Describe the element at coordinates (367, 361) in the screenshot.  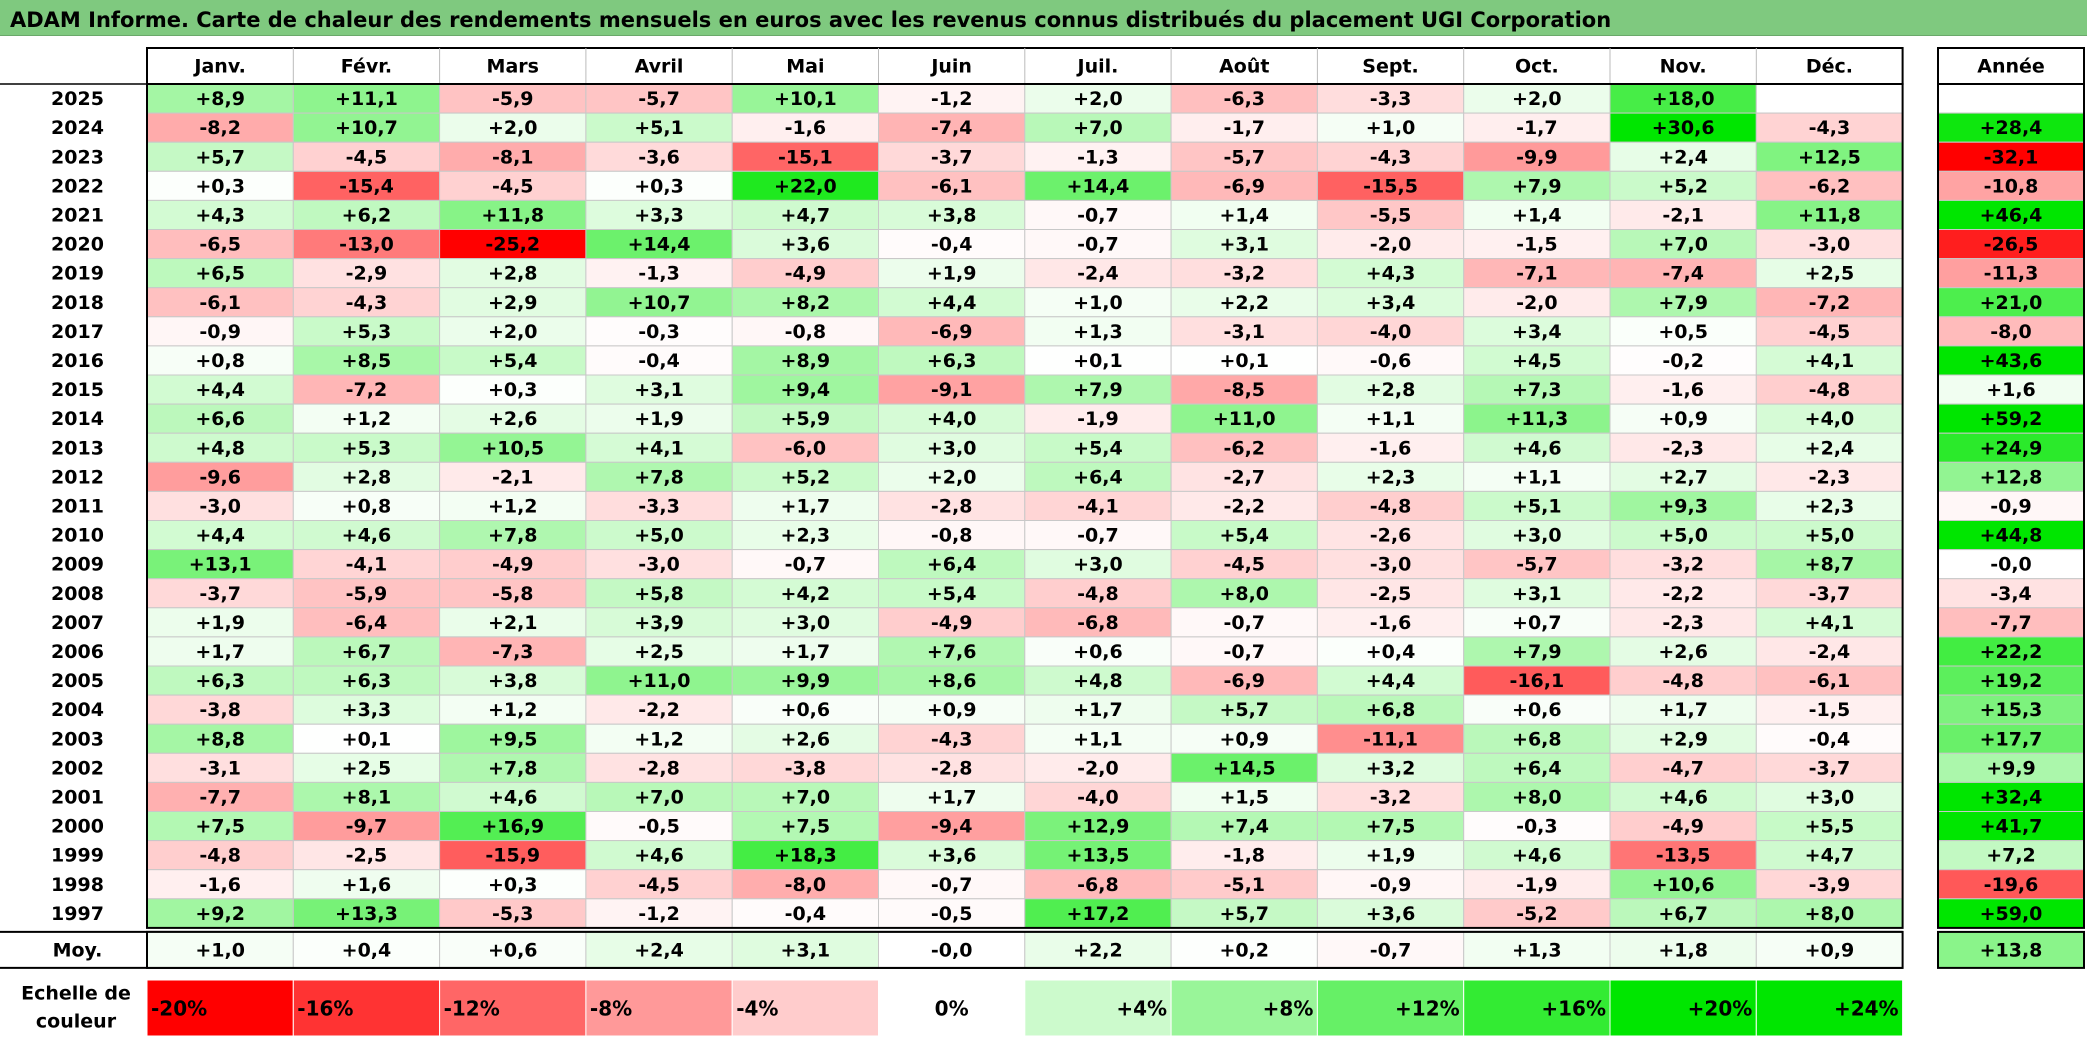
I see `cell-value: +8,5` at that location.